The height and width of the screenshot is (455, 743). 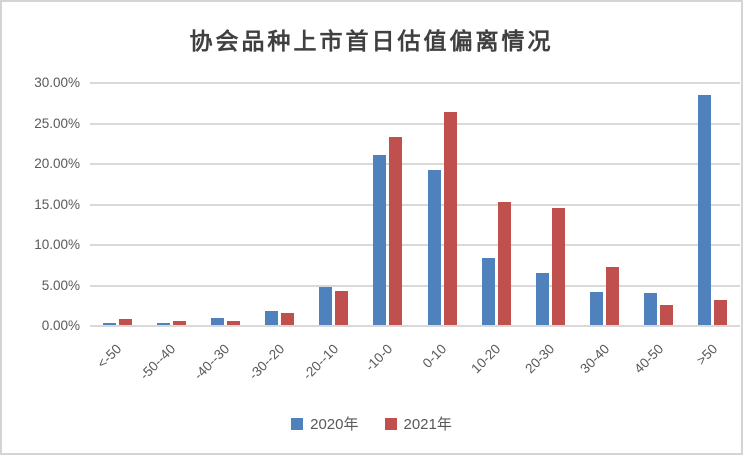 I want to click on legend-label-2020: 2020年, so click(x=334, y=424).